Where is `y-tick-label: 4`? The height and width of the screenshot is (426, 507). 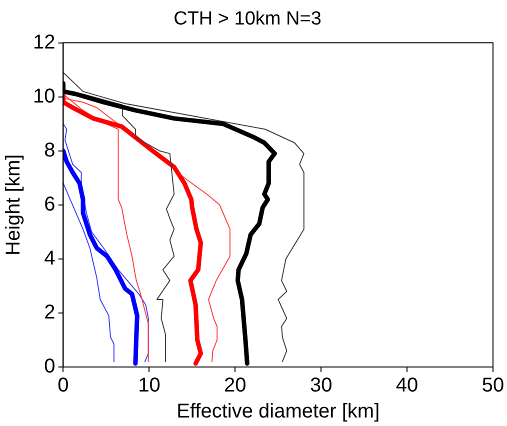
y-tick-label: 4 is located at coordinates (50, 258).